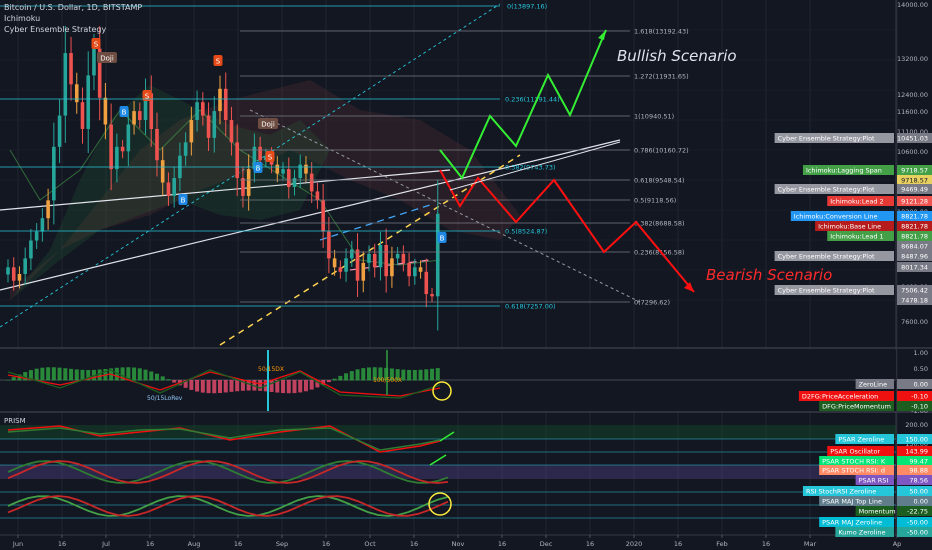 The height and width of the screenshot is (550, 932). What do you see at coordinates (458, 544) in the screenshot?
I see `time-axis-label: Nov` at bounding box center [458, 544].